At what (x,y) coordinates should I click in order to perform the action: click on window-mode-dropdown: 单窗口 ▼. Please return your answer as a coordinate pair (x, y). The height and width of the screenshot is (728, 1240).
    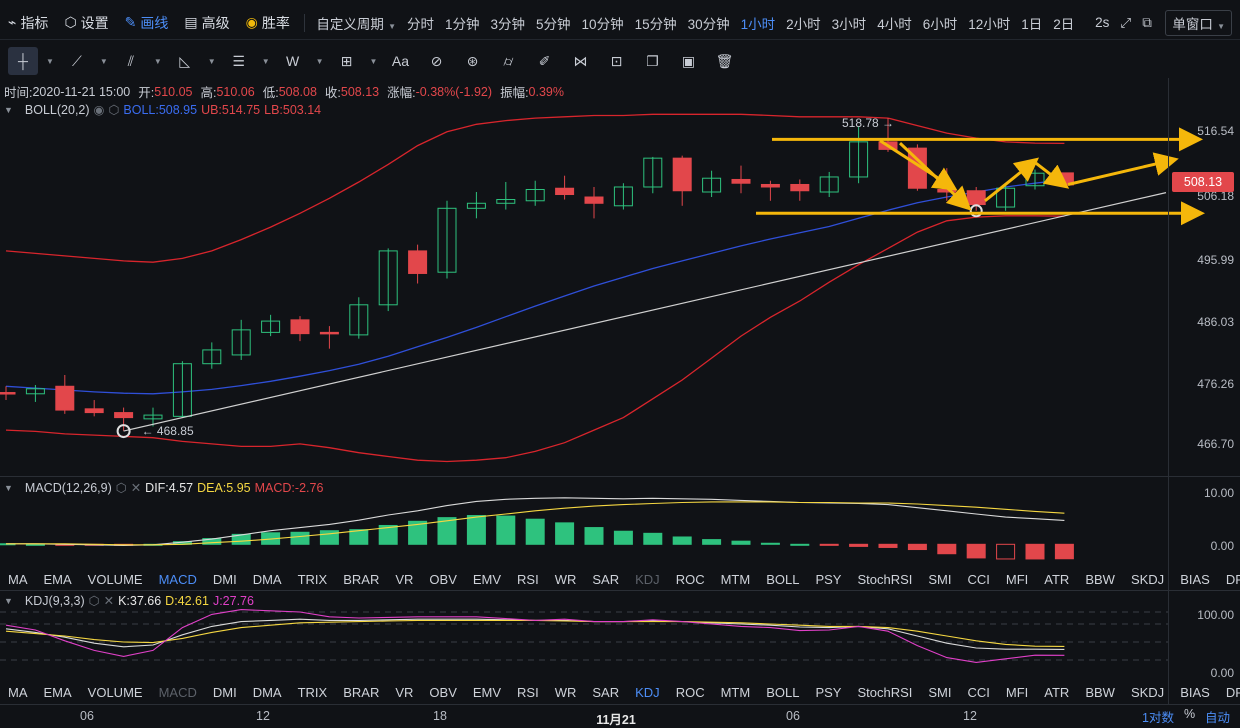
    Looking at the image, I should click on (1198, 22).